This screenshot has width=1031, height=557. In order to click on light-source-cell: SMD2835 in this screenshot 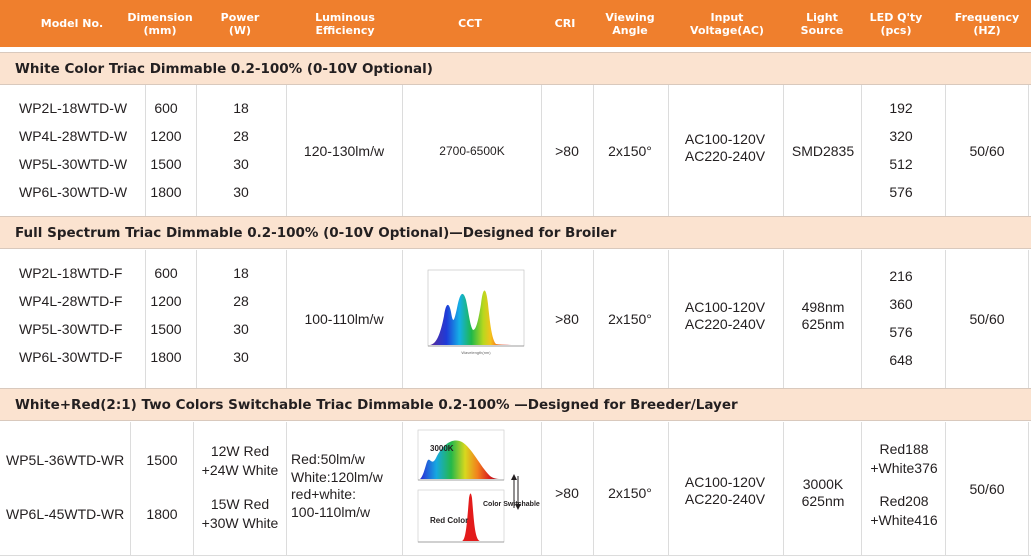, I will do `click(823, 151)`.